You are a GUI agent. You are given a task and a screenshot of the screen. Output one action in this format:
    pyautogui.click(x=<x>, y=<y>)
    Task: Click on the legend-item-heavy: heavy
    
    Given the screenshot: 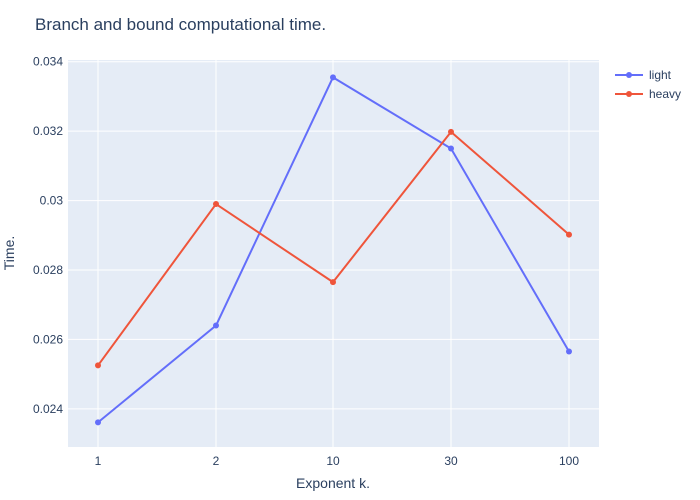 What is the action you would take?
    pyautogui.click(x=648, y=94)
    